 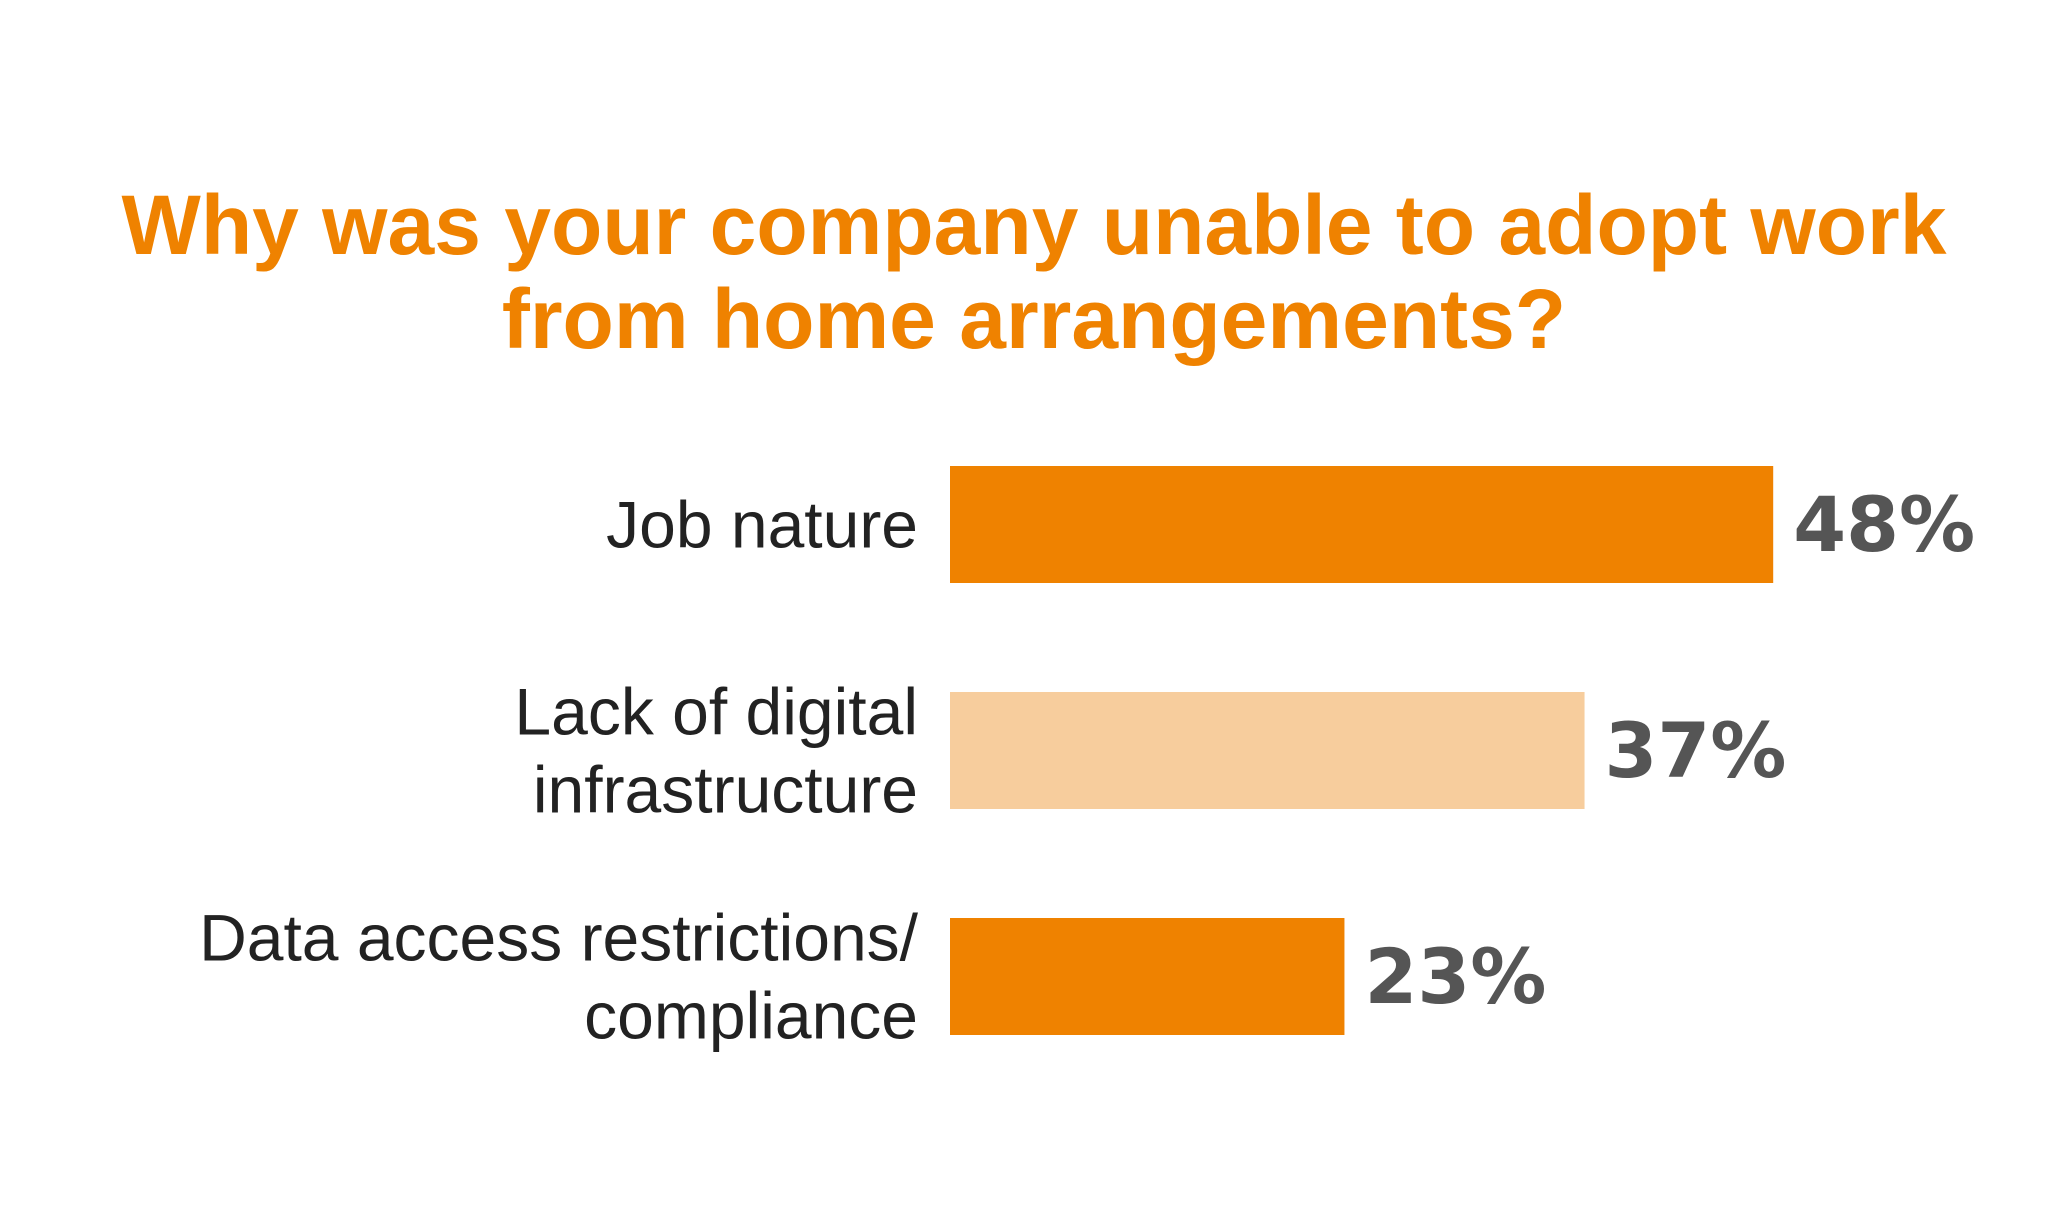 What do you see at coordinates (1034, 319) in the screenshot?
I see `chart-title-line-2: from home arrangements?` at bounding box center [1034, 319].